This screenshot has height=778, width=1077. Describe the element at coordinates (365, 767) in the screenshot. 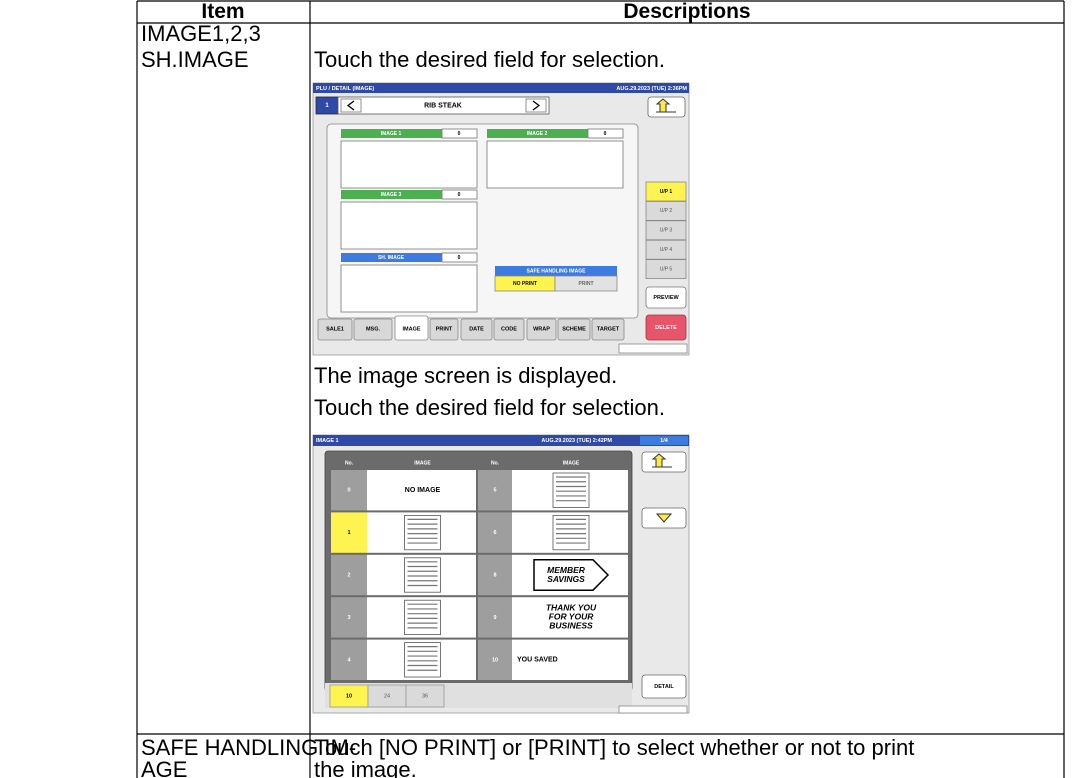

I see `description-text: the image.` at that location.